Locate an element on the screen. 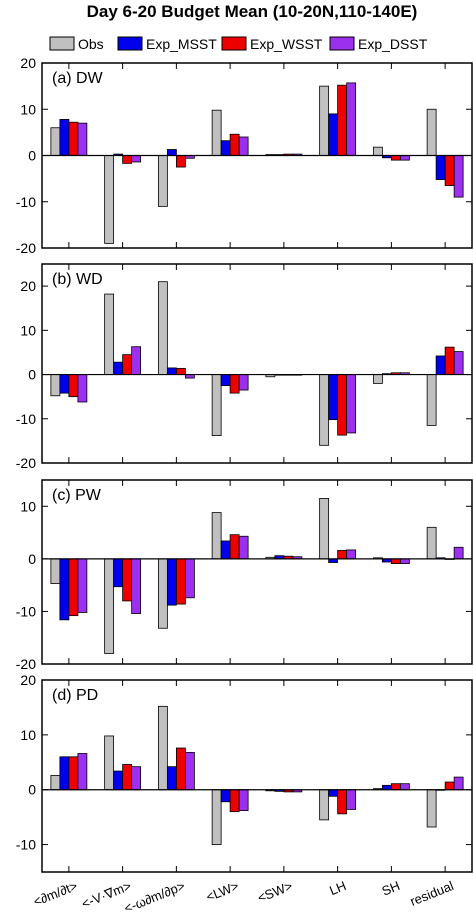 The width and height of the screenshot is (474, 912). legend-item-obs: Obs is located at coordinates (76, 44).